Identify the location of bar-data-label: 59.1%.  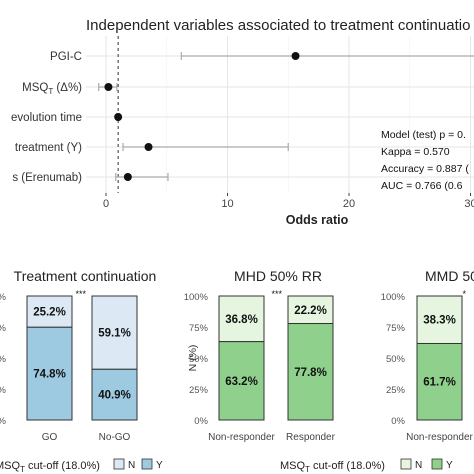
(114, 334).